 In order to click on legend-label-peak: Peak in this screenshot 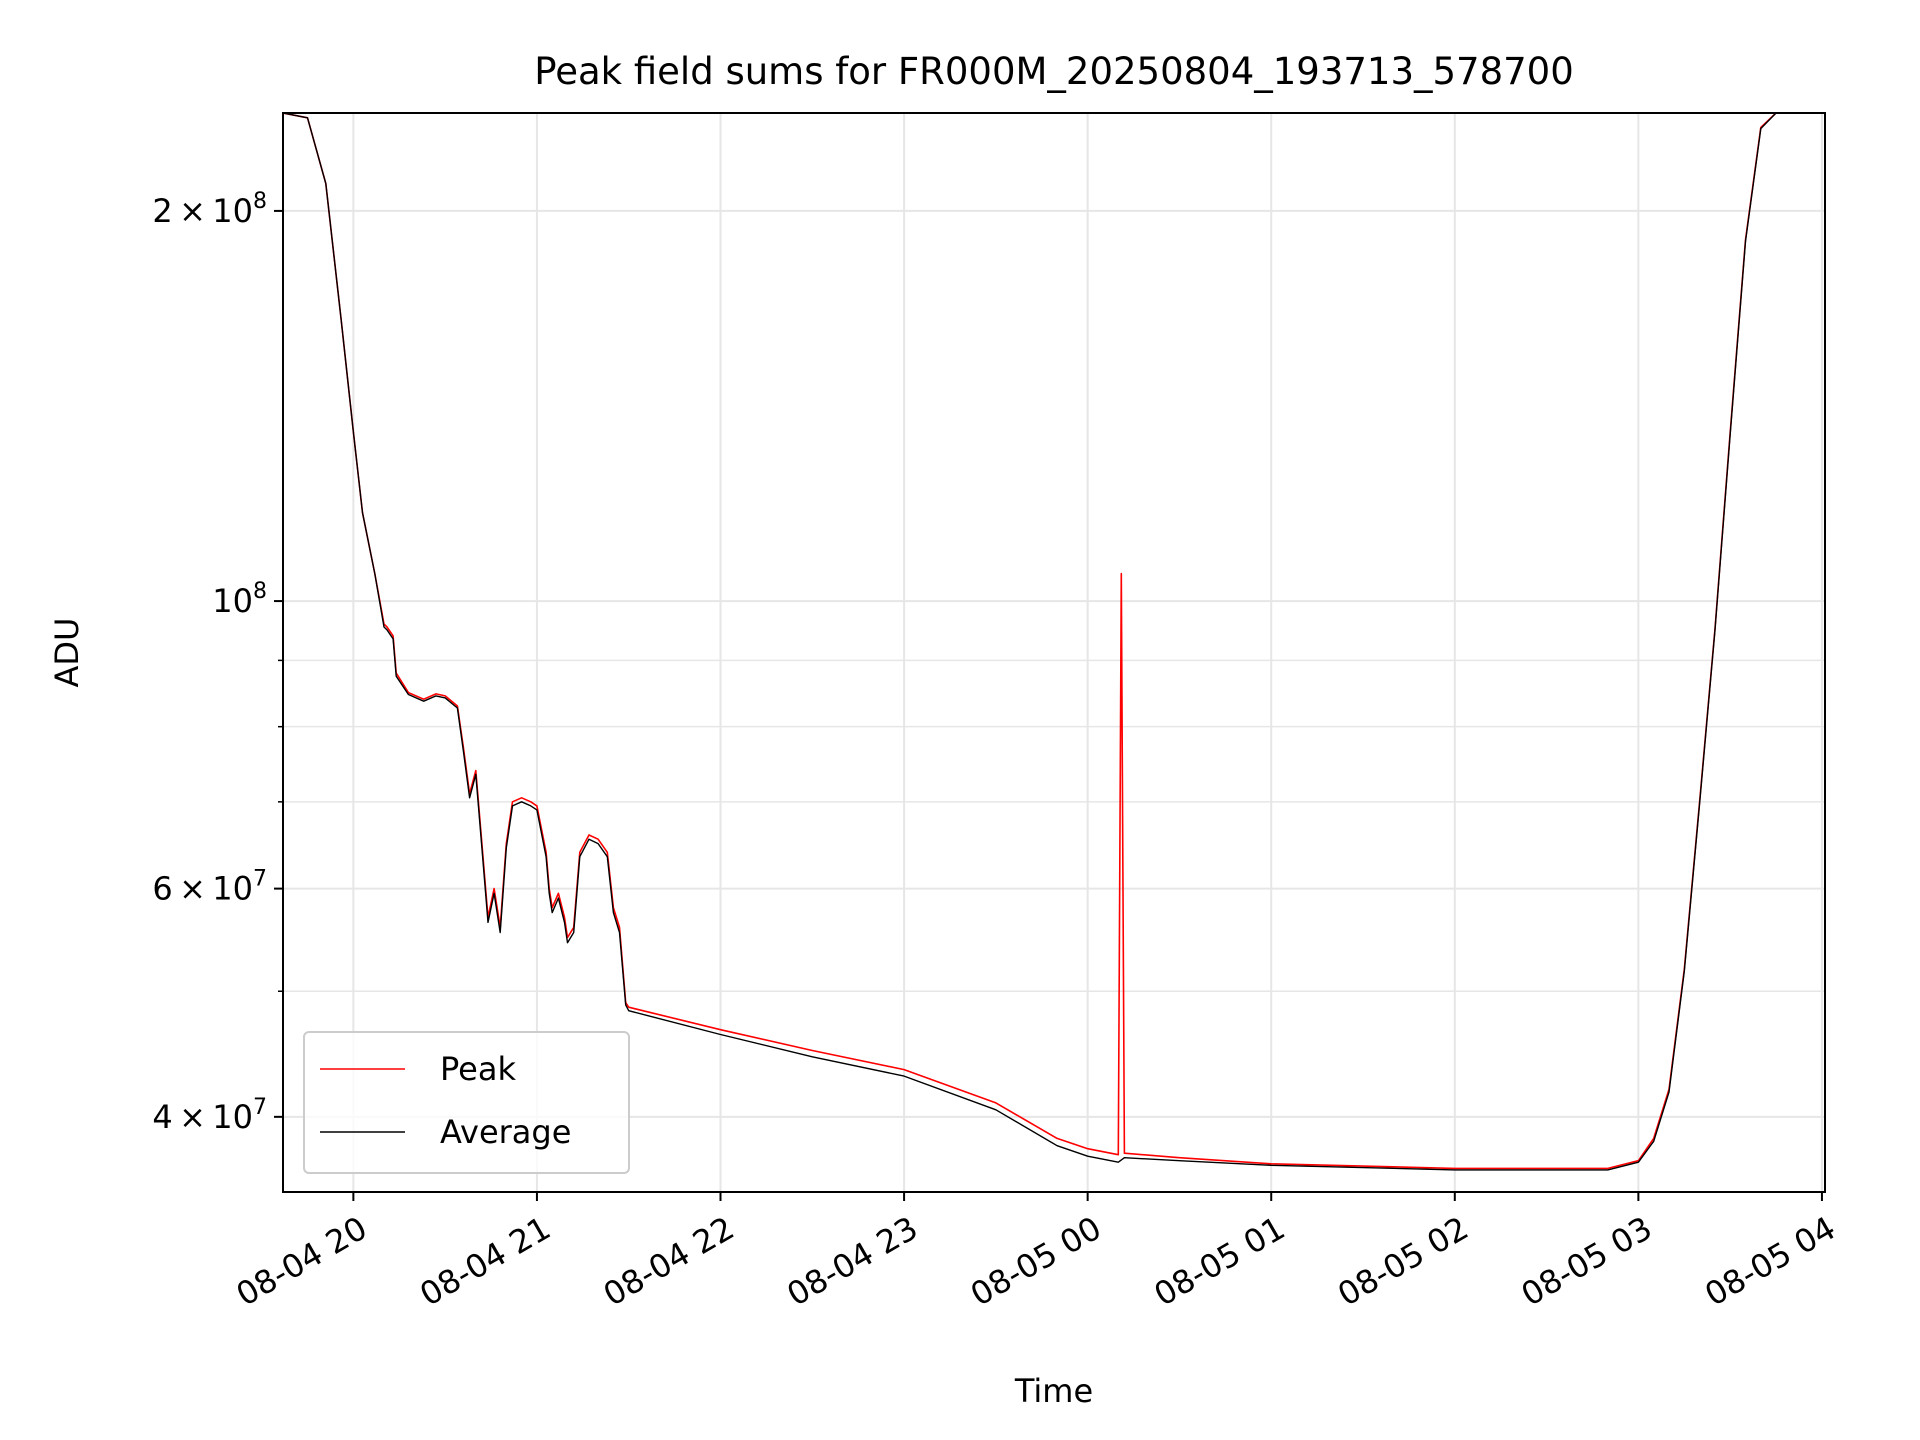, I will do `click(478, 1069)`.